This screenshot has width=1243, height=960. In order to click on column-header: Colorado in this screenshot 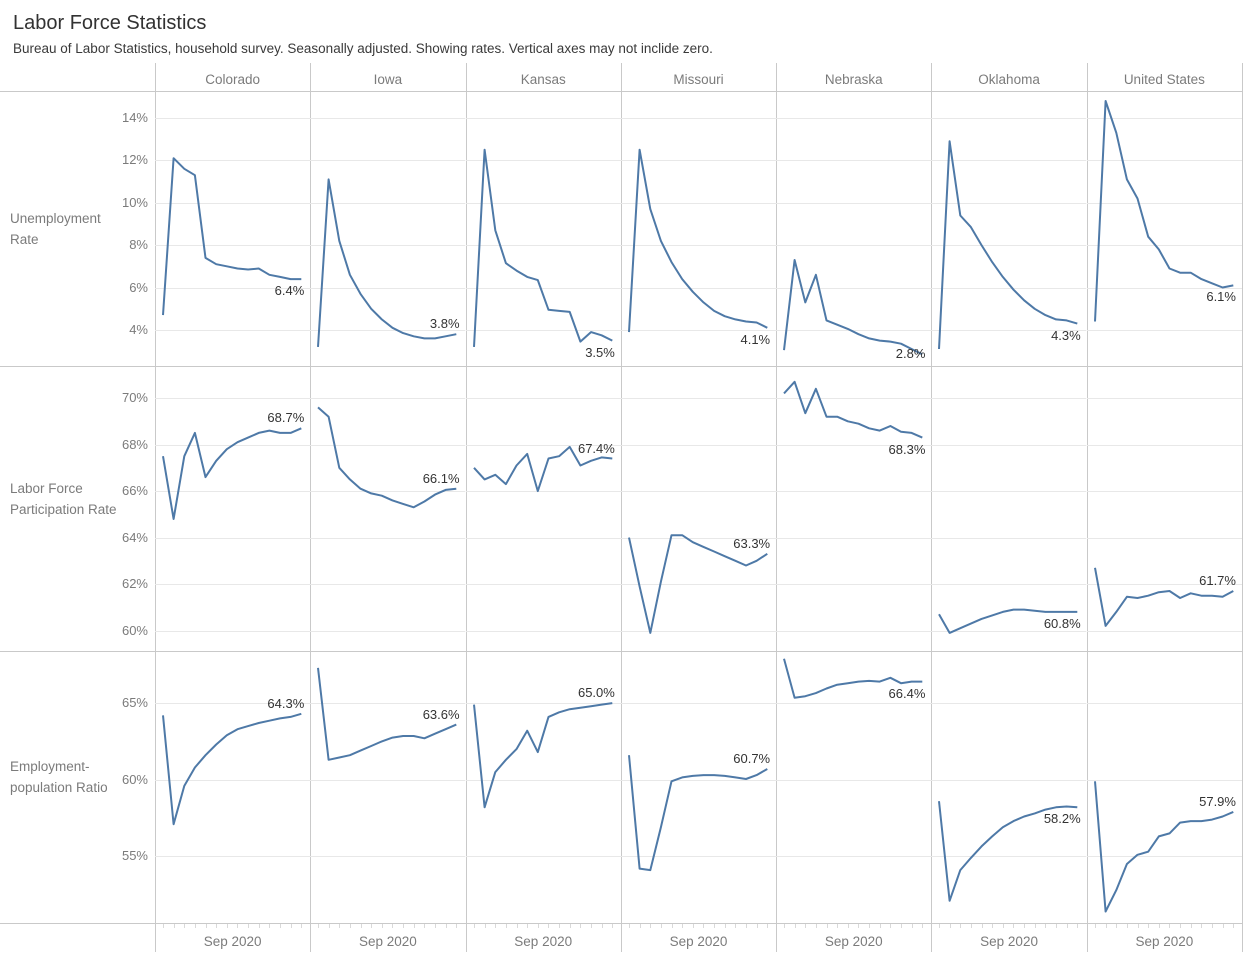, I will do `click(233, 79)`.